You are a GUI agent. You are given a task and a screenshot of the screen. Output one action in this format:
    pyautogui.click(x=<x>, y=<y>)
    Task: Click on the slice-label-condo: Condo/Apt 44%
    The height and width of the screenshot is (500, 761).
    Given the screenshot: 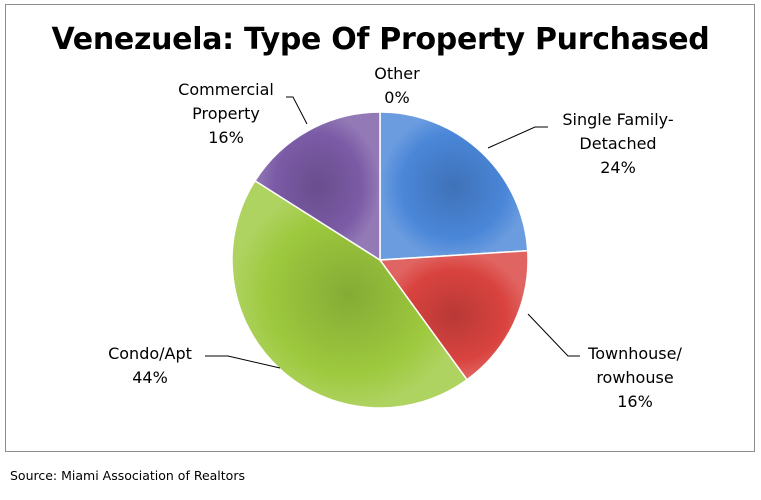 What is the action you would take?
    pyautogui.click(x=150, y=366)
    